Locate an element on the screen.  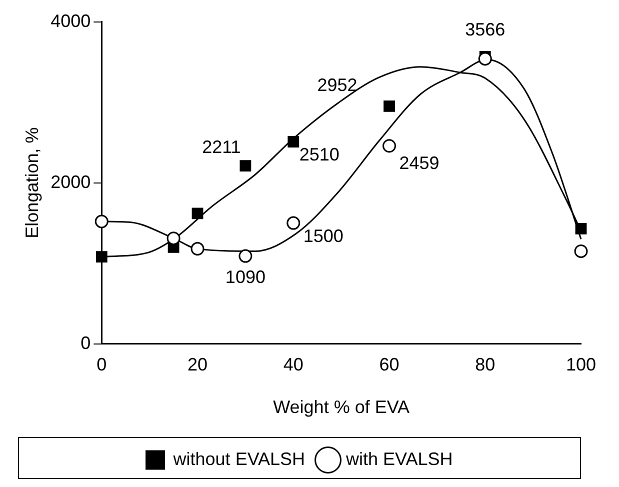
x-tick-label: 0 is located at coordinates (101, 364).